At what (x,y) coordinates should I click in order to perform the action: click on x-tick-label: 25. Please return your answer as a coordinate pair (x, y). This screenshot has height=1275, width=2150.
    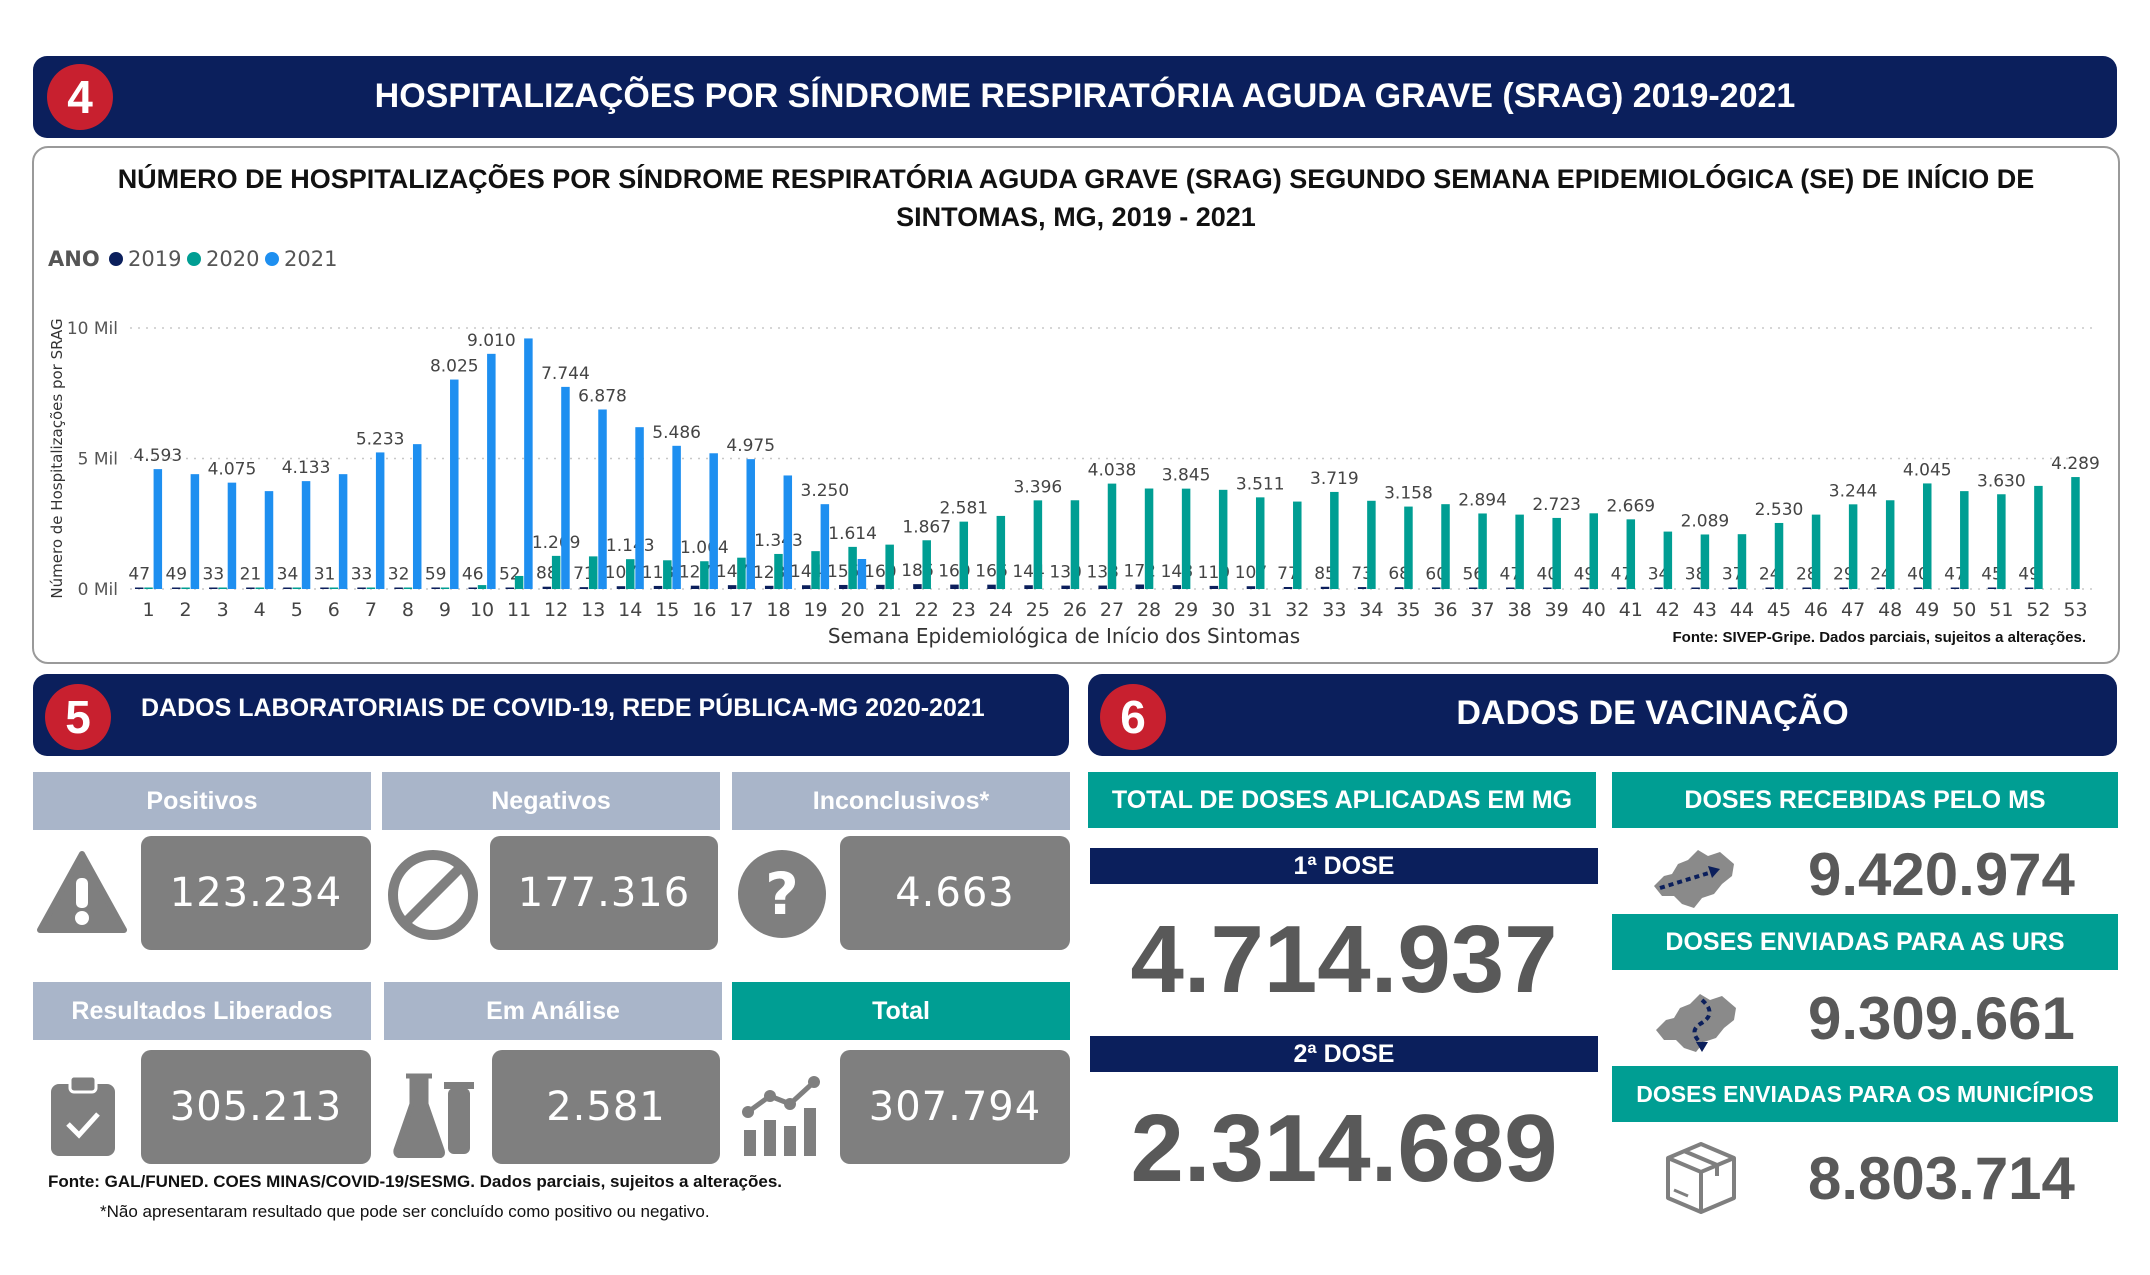
    Looking at the image, I should click on (1038, 610).